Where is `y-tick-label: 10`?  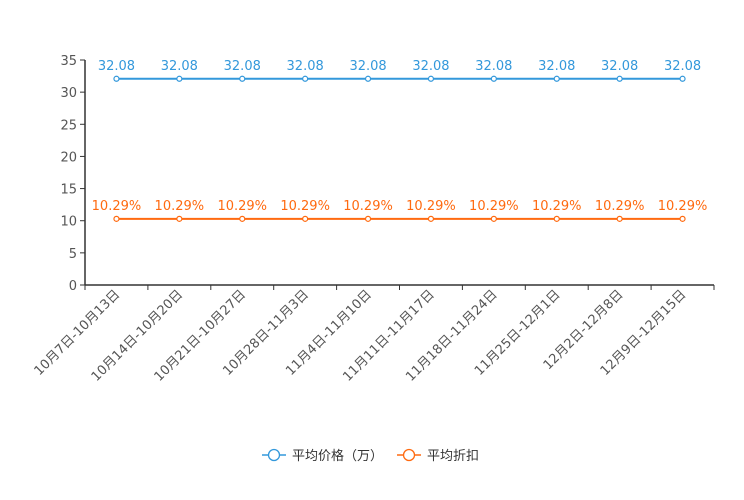
y-tick-label: 10 is located at coordinates (68, 222).